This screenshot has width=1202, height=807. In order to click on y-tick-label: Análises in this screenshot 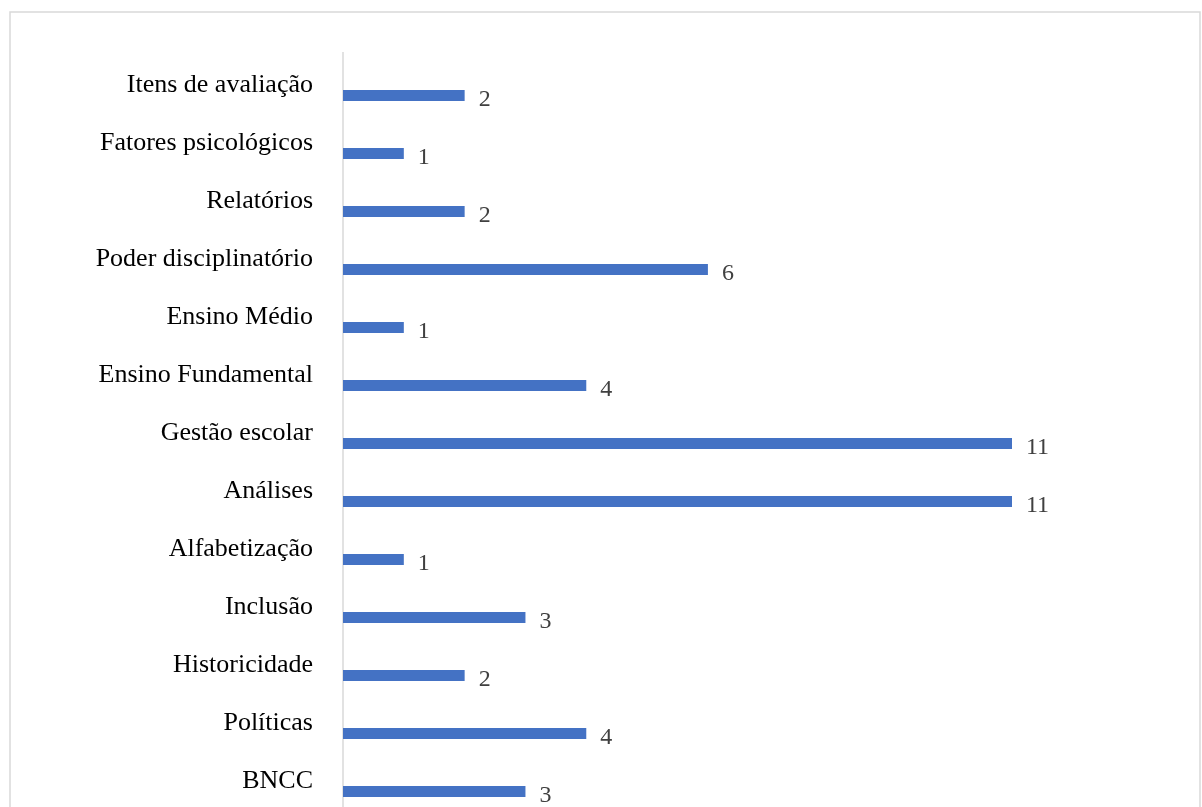, I will do `click(268, 489)`.